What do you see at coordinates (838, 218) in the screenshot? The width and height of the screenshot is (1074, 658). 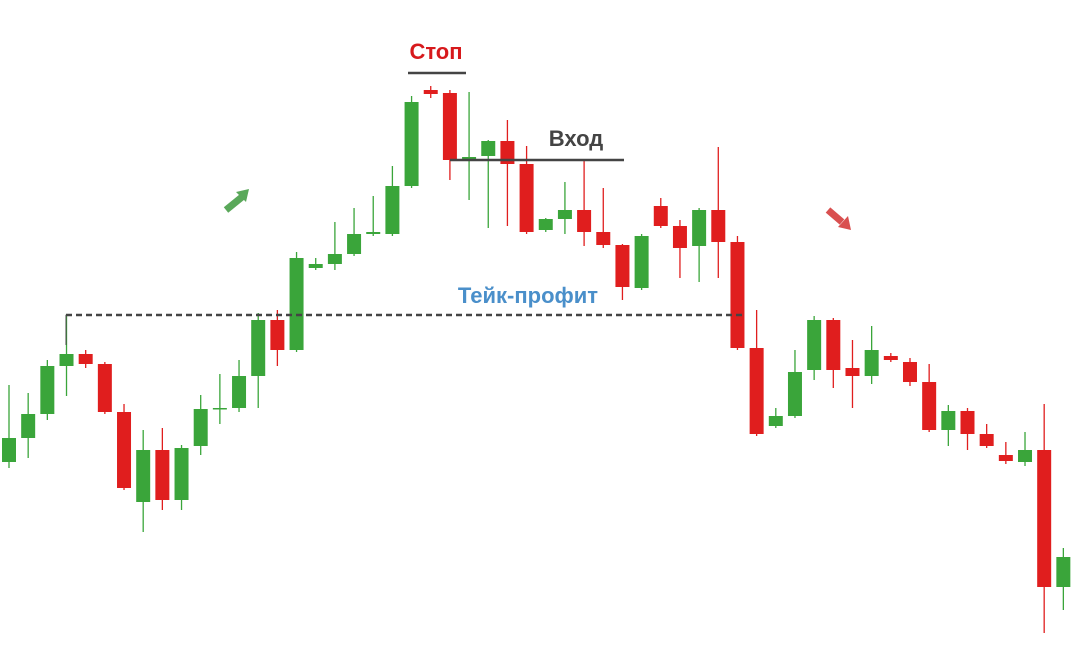 I see `down-arrow` at bounding box center [838, 218].